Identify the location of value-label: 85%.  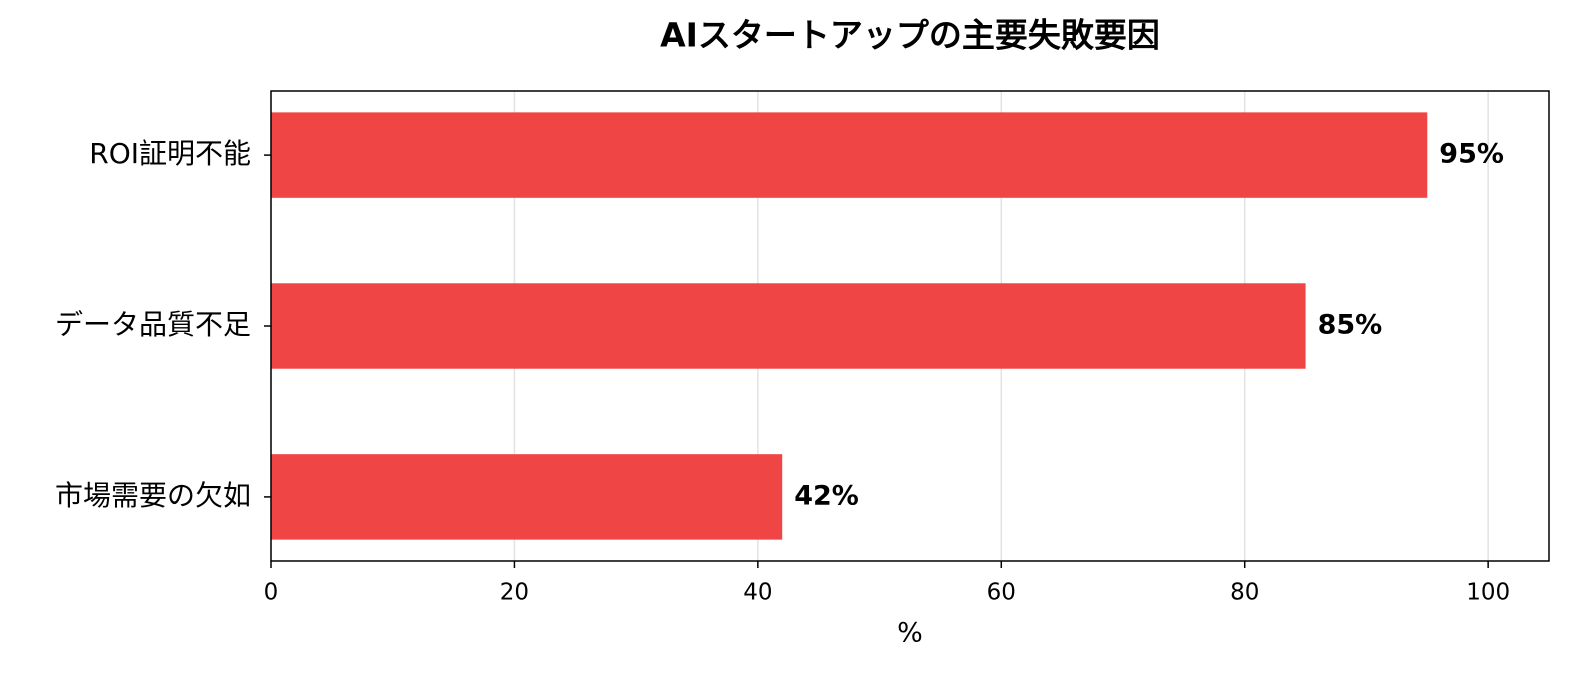
(1350, 325).